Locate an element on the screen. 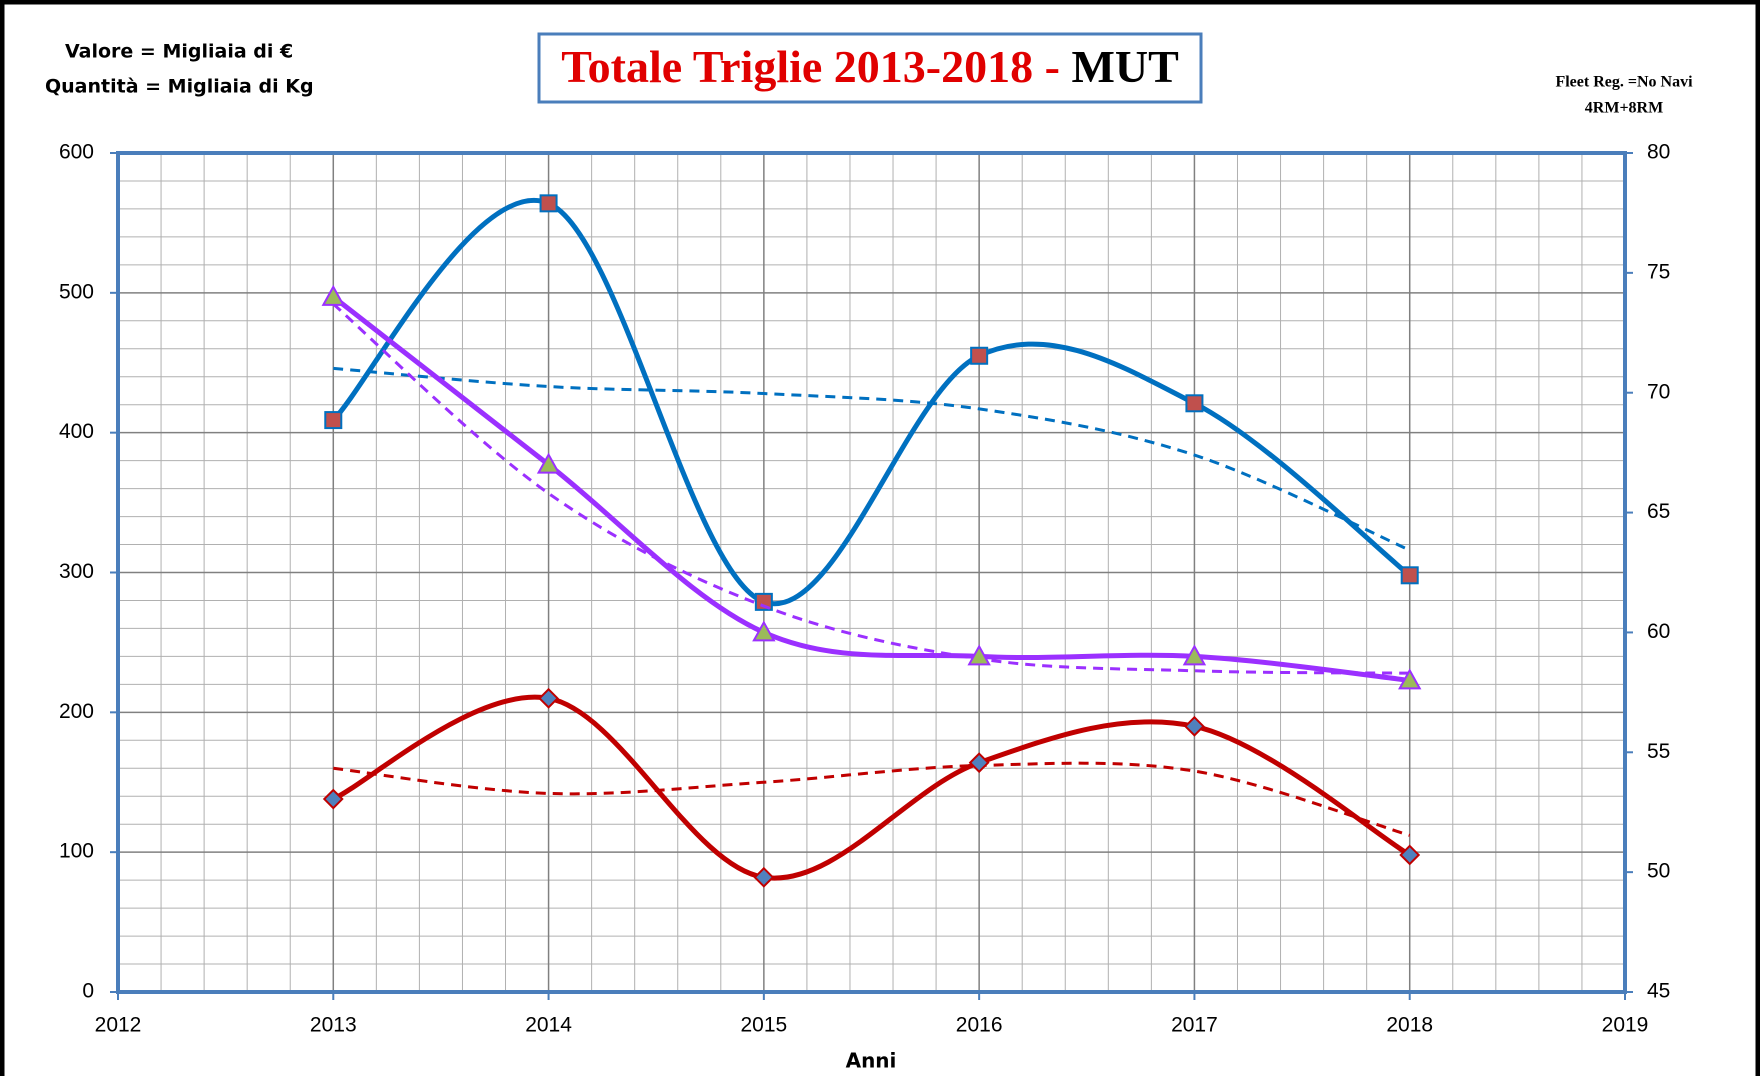 This screenshot has width=1760, height=1076. title-part: Totale Triglie 2013-2018 - is located at coordinates (816, 66).